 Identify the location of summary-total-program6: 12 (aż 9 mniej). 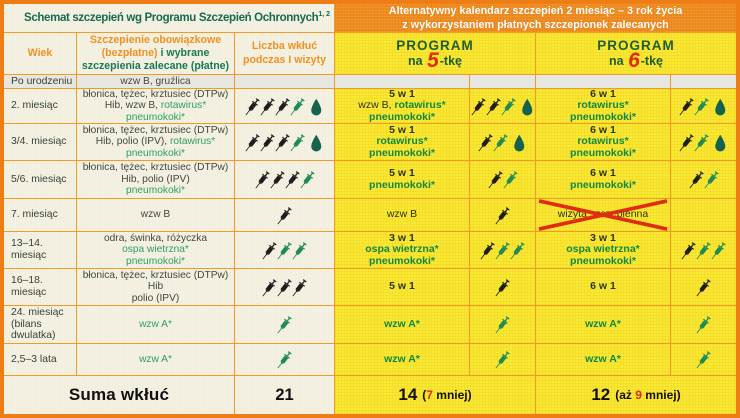
(636, 395).